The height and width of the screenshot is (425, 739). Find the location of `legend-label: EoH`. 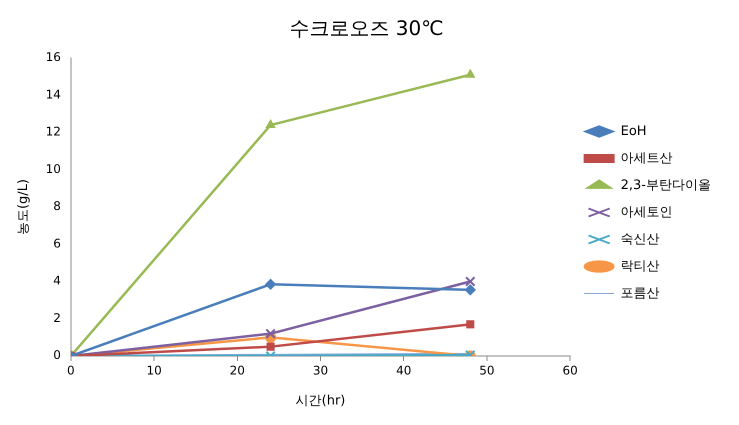

legend-label: EoH is located at coordinates (633, 131).